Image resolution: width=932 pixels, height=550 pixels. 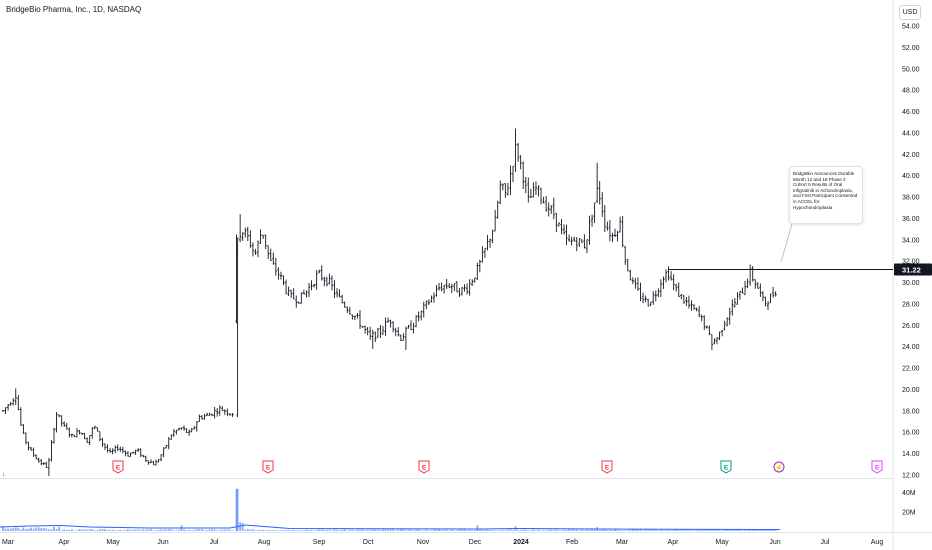 What do you see at coordinates (911, 347) in the screenshot?
I see `price-tick-label: 24.00` at bounding box center [911, 347].